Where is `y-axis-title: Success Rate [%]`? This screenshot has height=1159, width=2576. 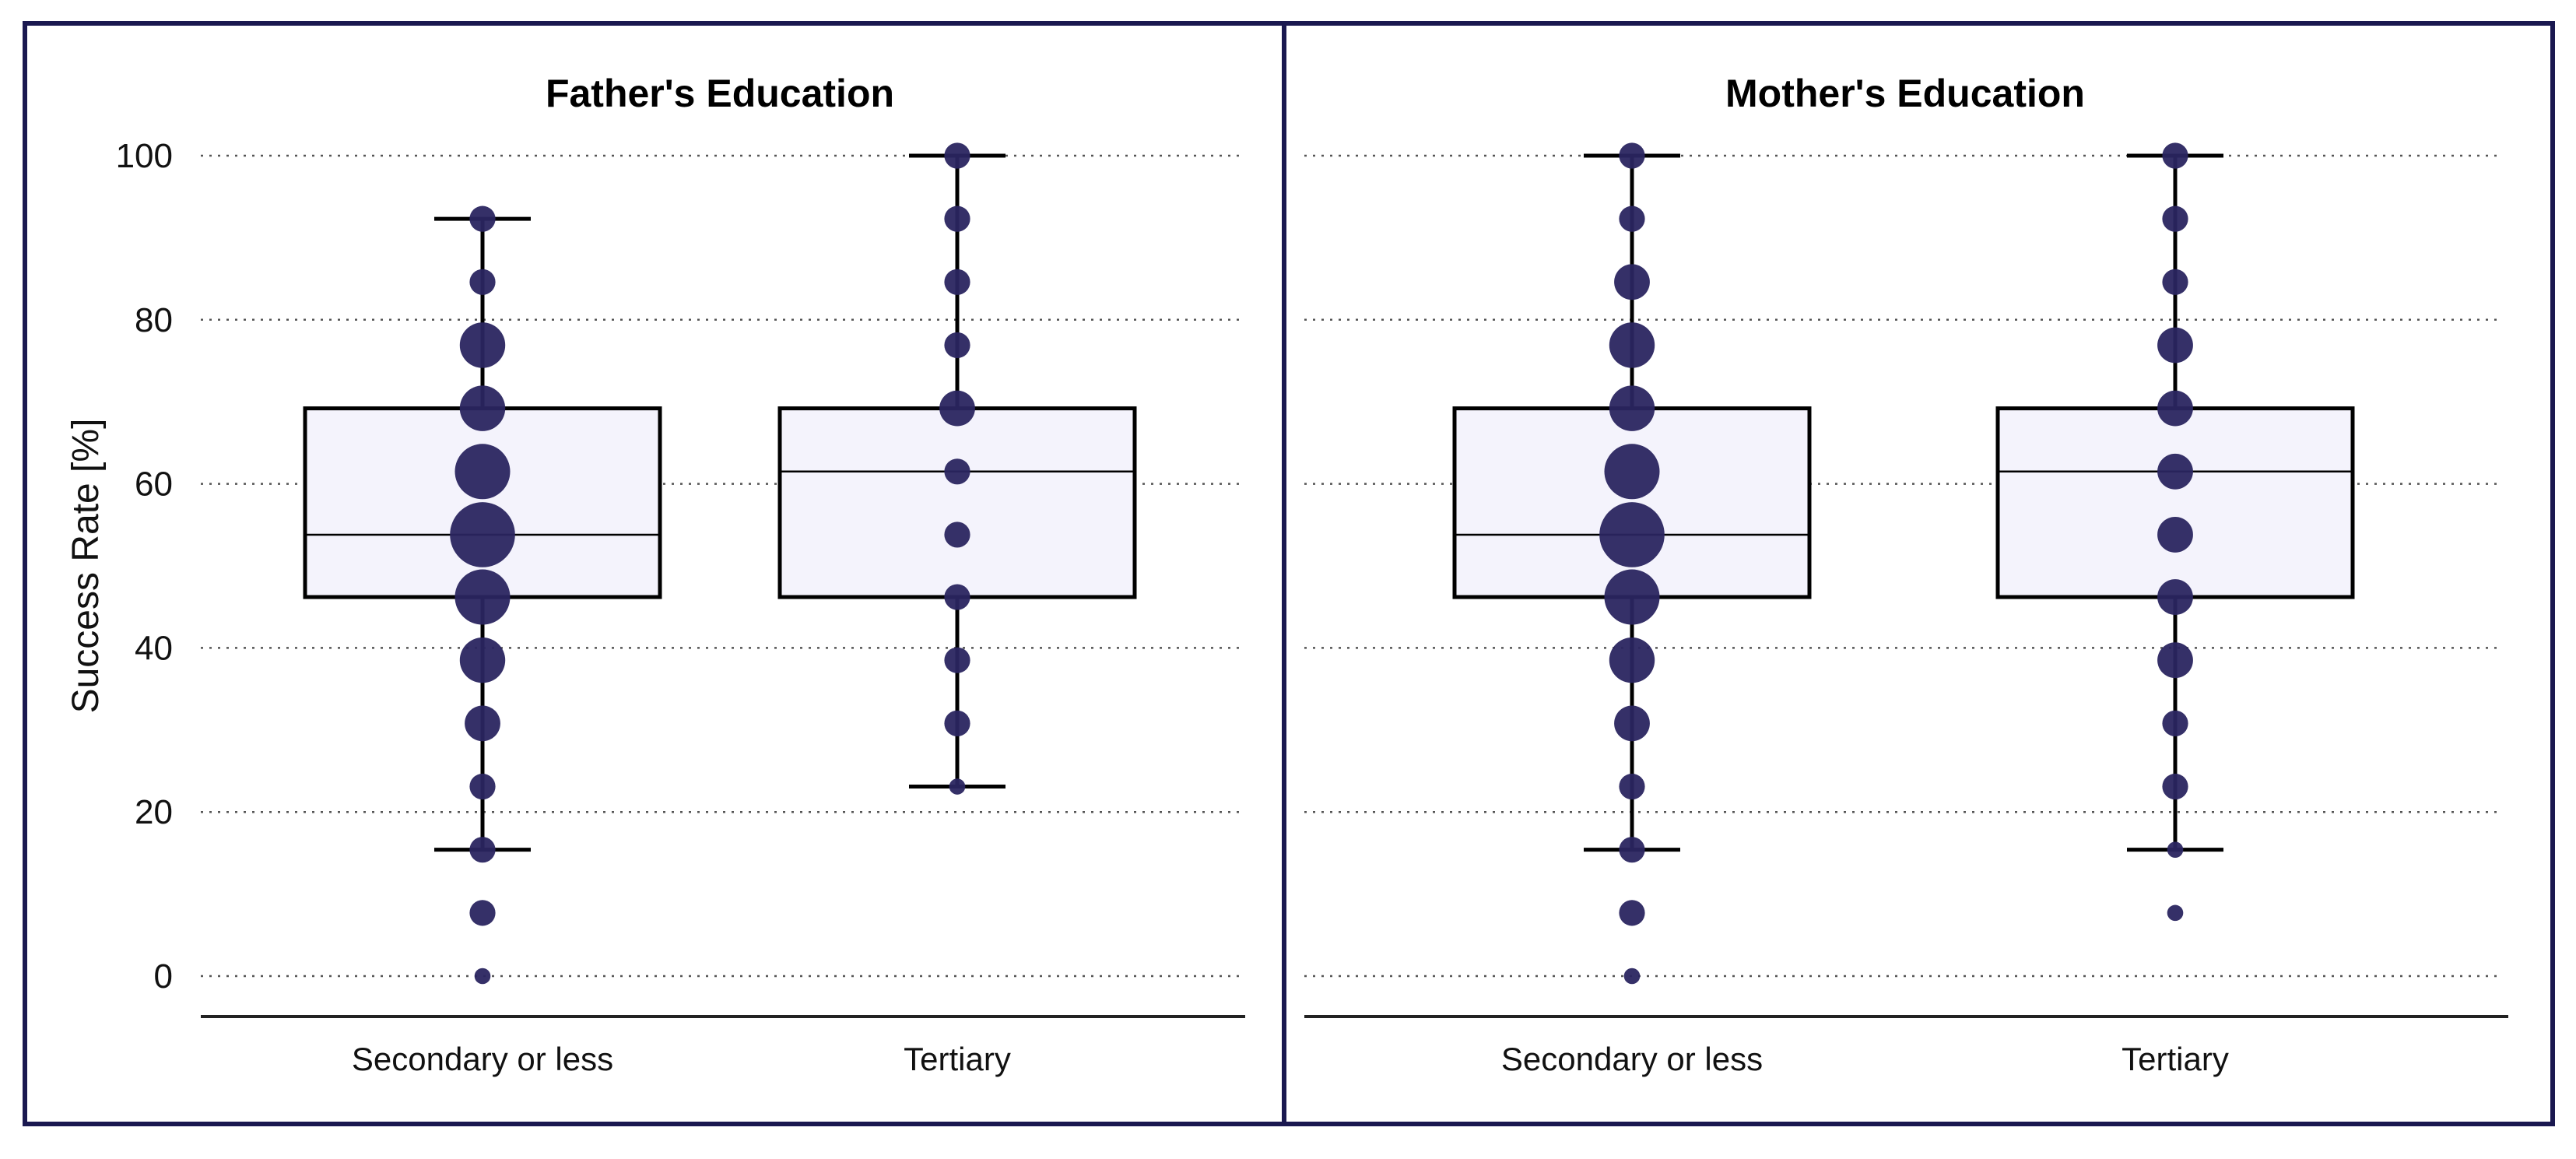
y-axis-title: Success Rate [%] is located at coordinates (86, 566).